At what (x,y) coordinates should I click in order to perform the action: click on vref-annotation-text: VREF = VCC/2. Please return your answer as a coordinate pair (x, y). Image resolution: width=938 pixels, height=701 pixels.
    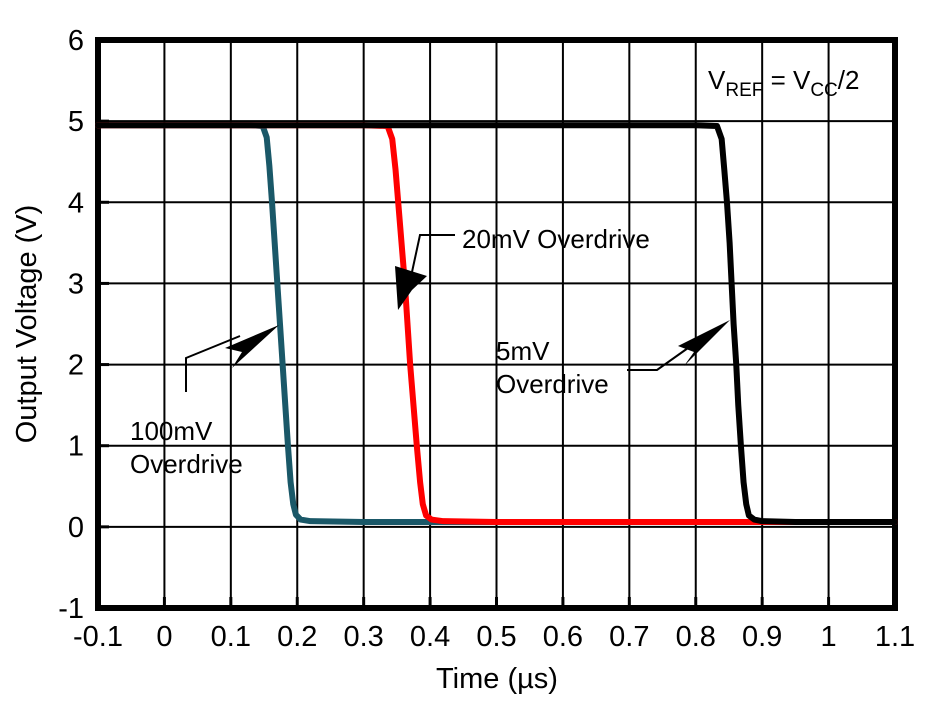
    Looking at the image, I should click on (783, 83).